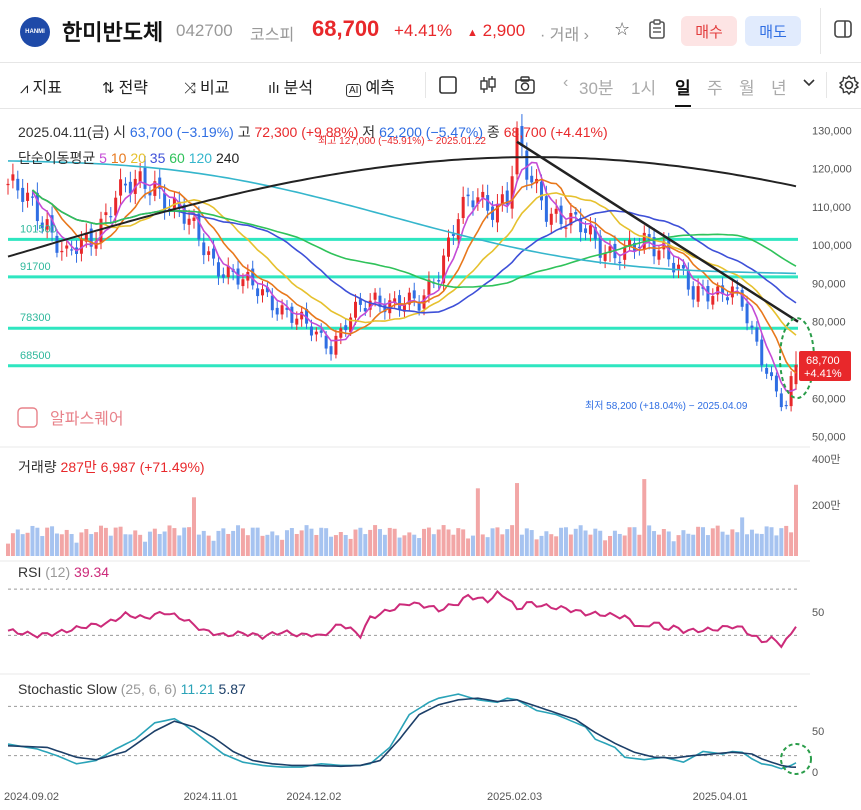 The height and width of the screenshot is (810, 861). Describe the element at coordinates (178, 158) in the screenshot. I see `ma-legend-period-60: 60` at that location.